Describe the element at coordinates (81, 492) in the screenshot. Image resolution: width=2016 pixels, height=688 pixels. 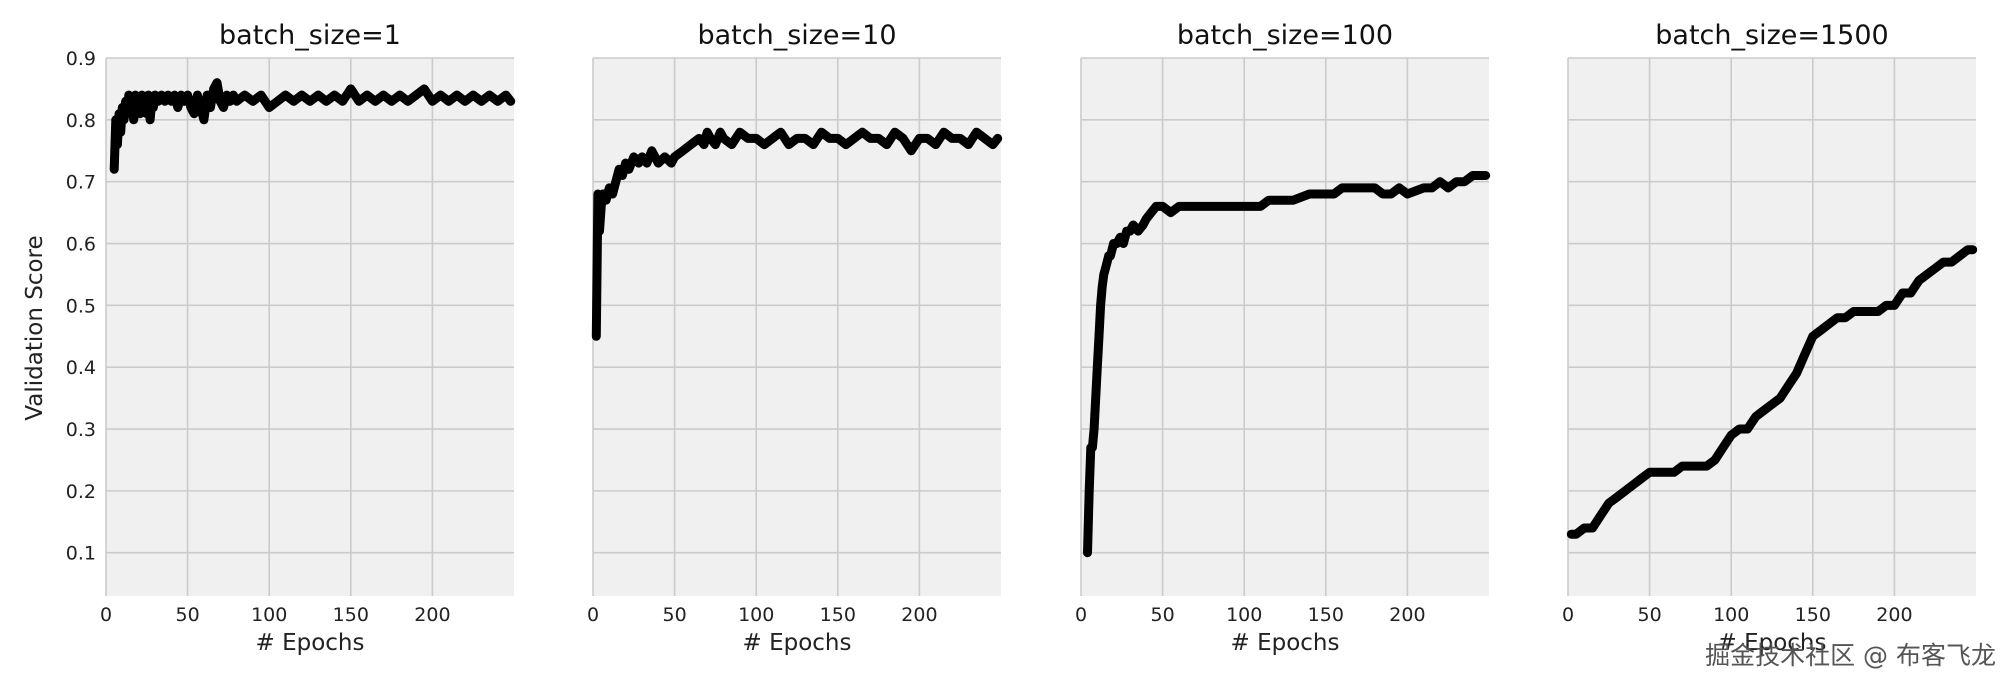
I see `y-tick-label: 0.2` at that location.